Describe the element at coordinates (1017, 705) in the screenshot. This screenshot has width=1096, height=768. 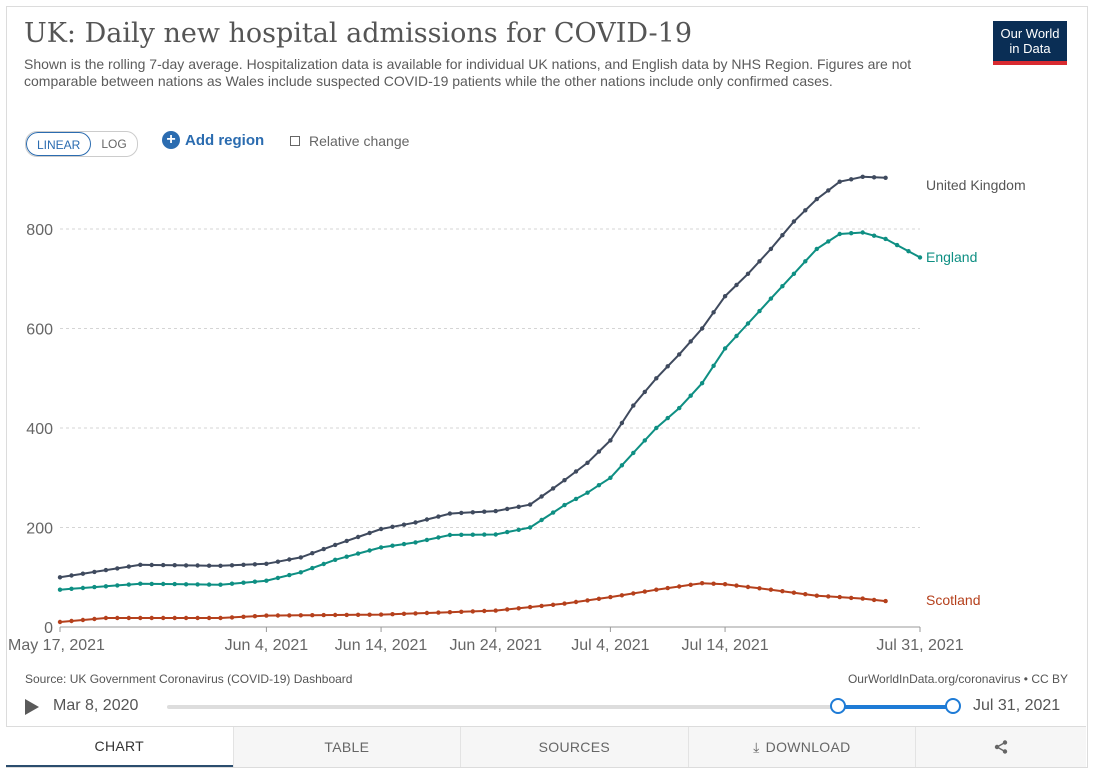
I see `timeline-end-label: Jul 31, 2021` at that location.